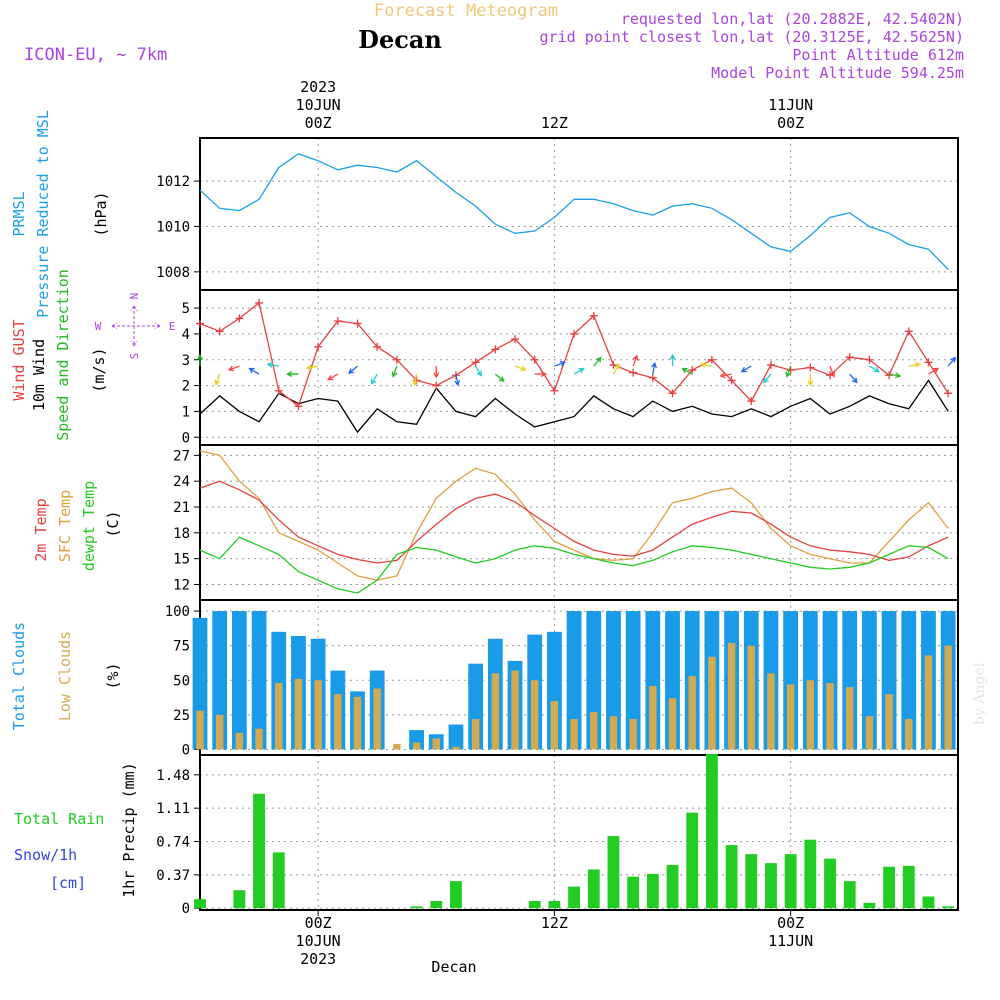  Describe the element at coordinates (181, 456) in the screenshot. I see `y-tick-label: 27` at that location.